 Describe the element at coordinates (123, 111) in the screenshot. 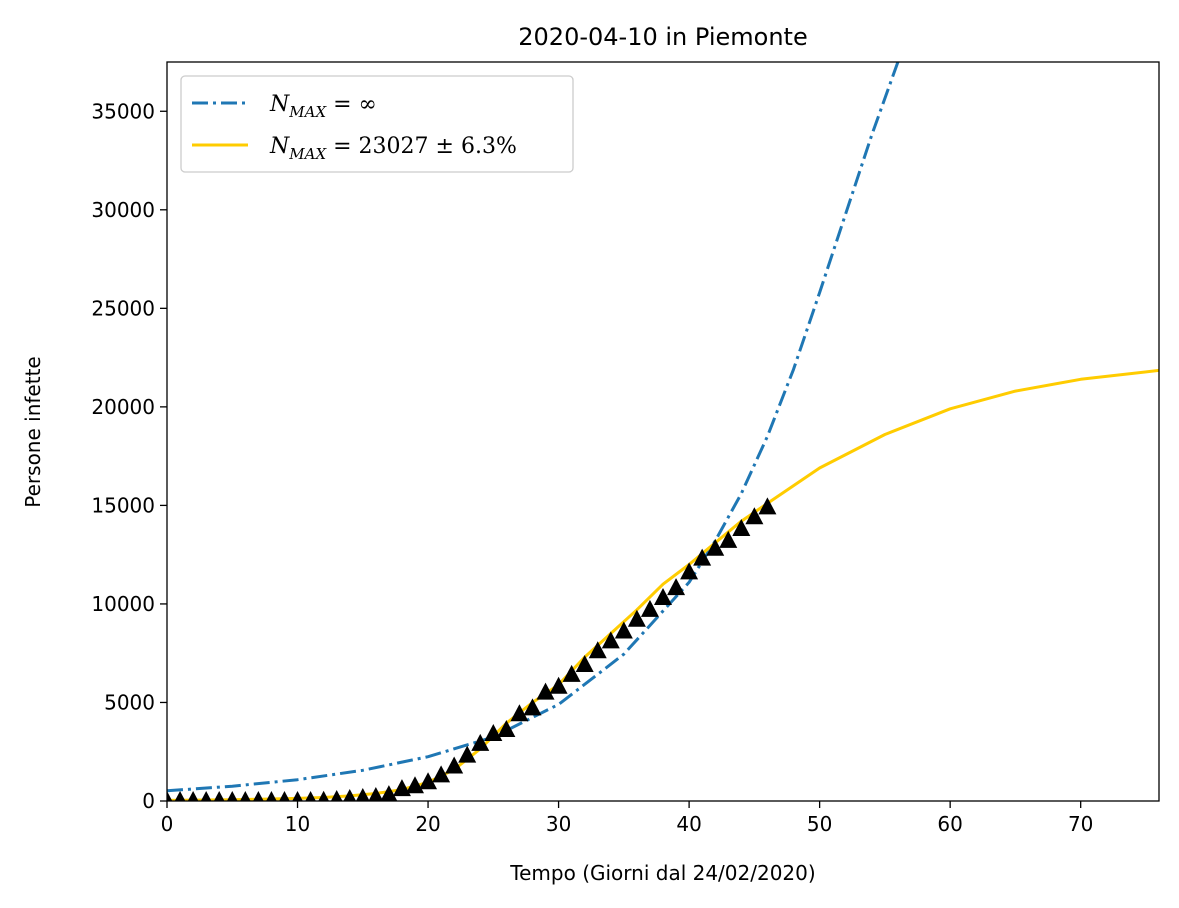

I see `y-tick-label: 35000` at that location.